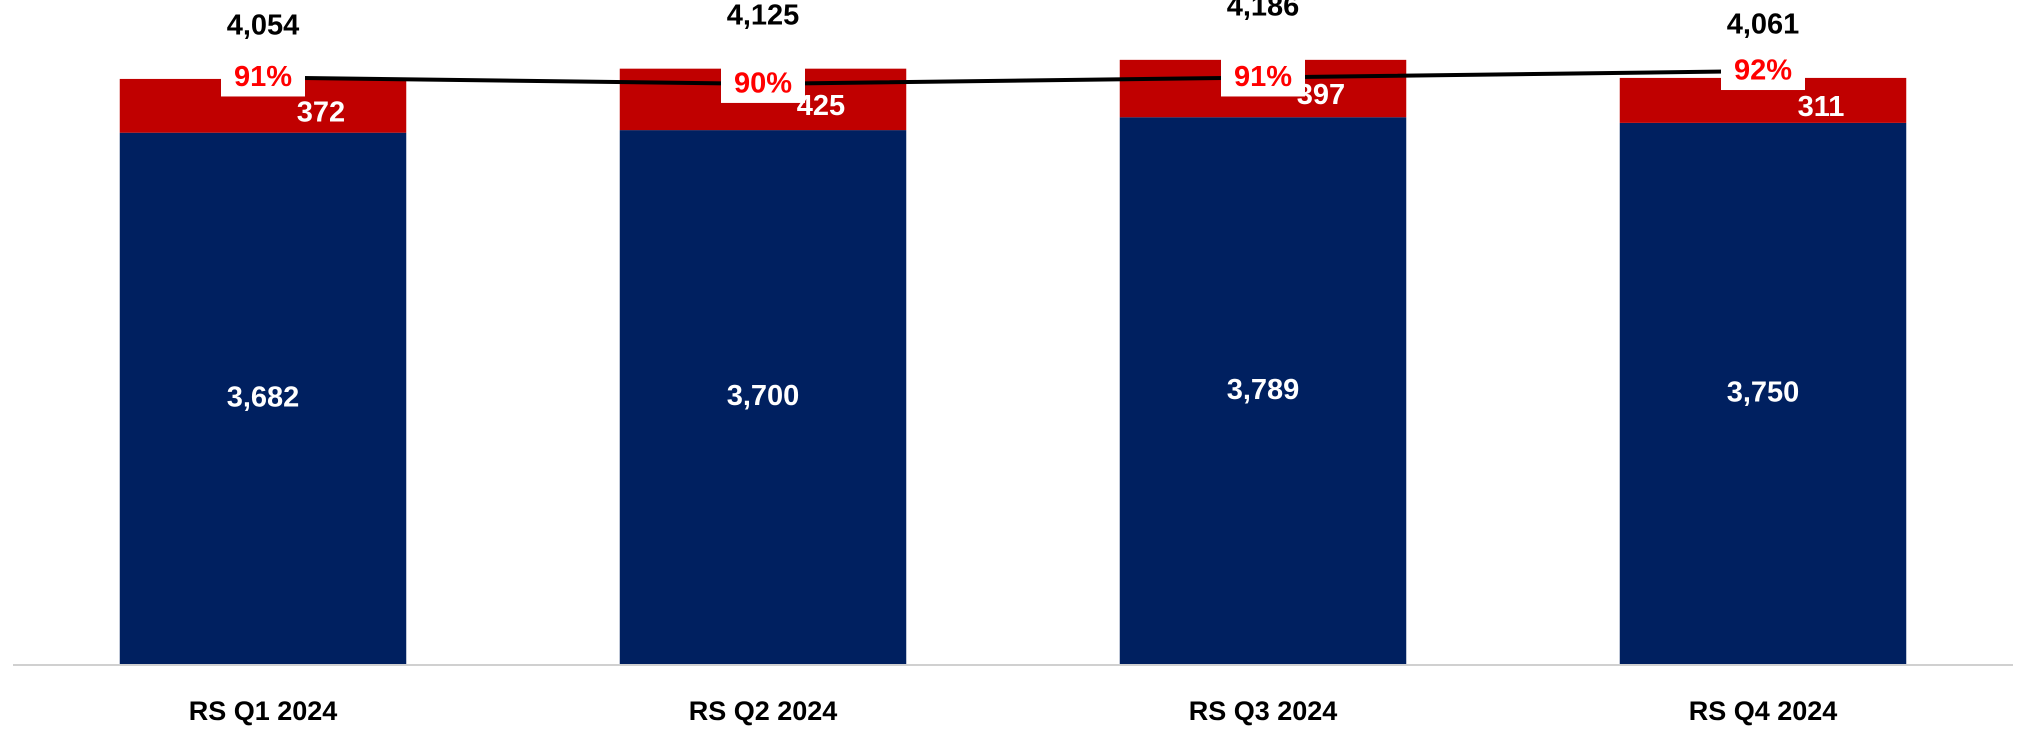  I want to click on line-label: 90%, so click(763, 83).